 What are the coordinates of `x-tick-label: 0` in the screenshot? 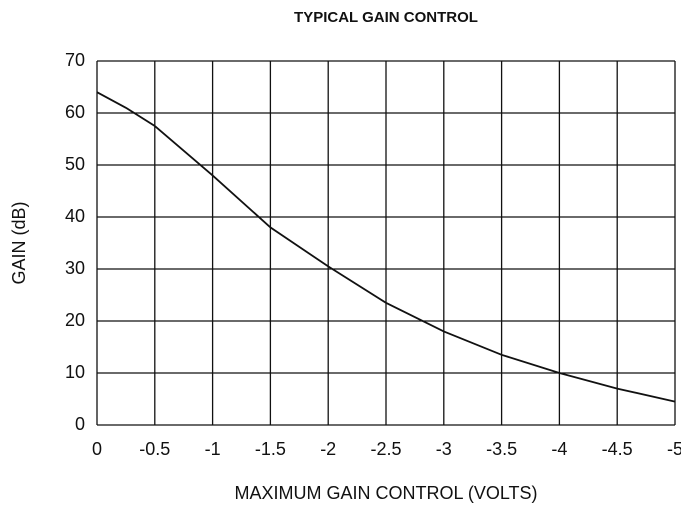 It's located at (97, 449).